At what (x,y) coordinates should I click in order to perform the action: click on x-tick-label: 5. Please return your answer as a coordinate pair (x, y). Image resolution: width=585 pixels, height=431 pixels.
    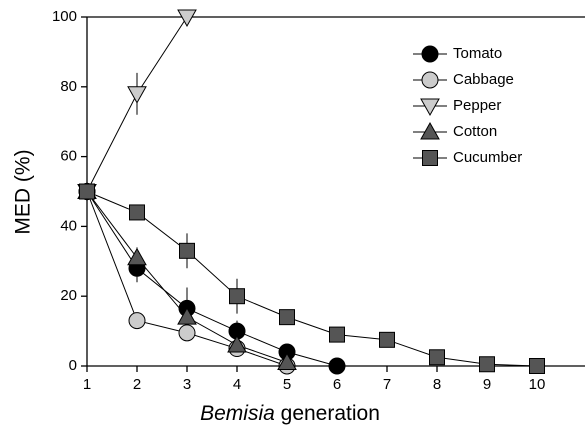
    Looking at the image, I should click on (287, 384).